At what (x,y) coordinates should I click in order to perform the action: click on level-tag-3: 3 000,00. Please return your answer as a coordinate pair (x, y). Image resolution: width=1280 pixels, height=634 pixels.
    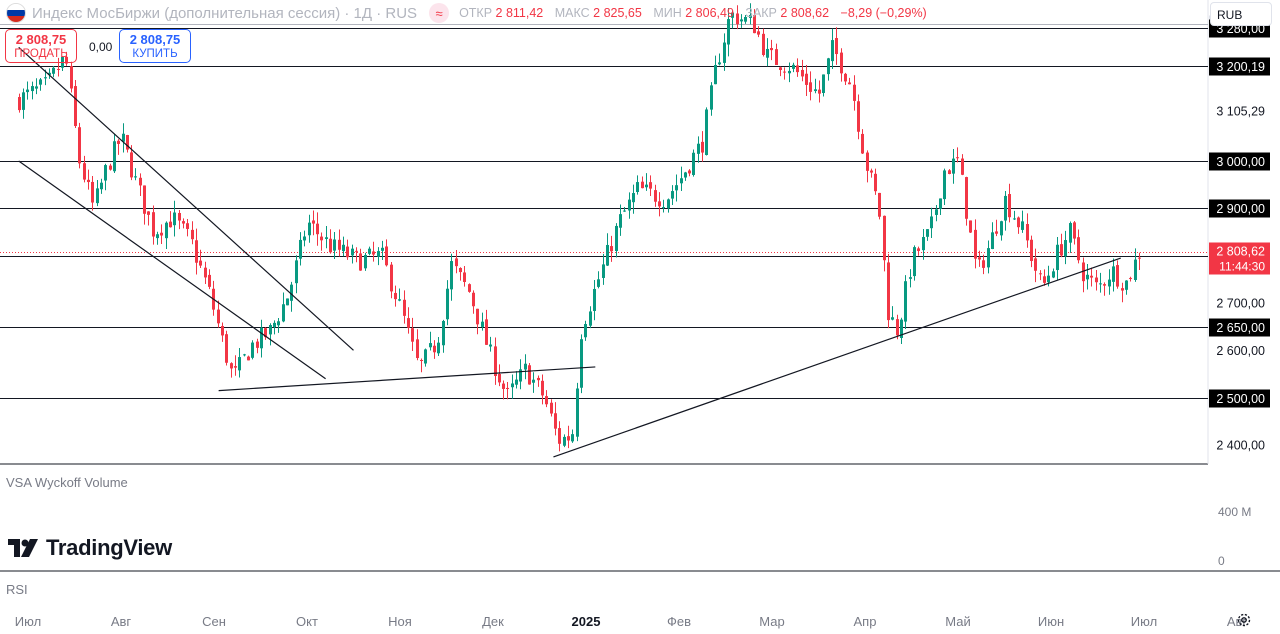
    Looking at the image, I should click on (1240, 162).